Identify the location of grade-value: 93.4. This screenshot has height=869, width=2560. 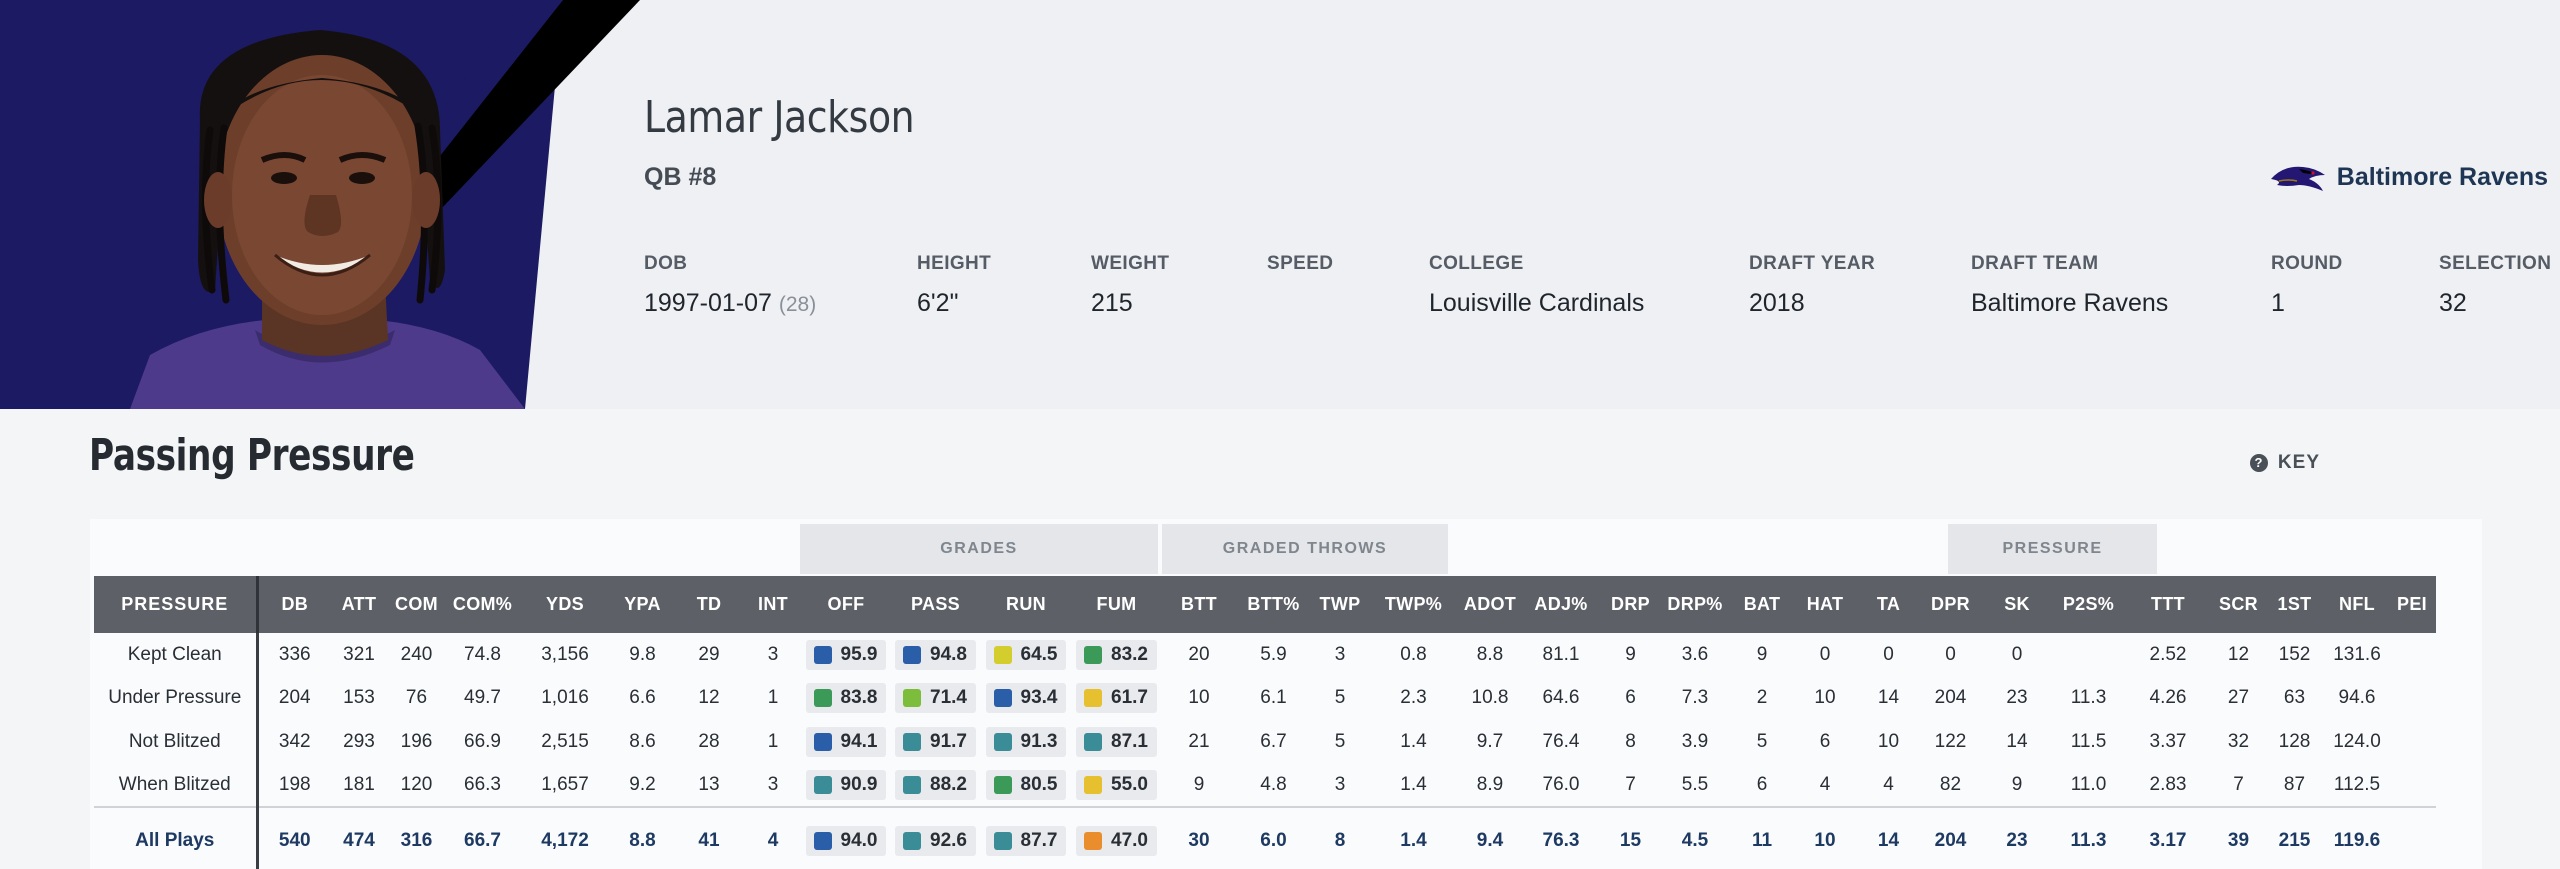
(1039, 698).